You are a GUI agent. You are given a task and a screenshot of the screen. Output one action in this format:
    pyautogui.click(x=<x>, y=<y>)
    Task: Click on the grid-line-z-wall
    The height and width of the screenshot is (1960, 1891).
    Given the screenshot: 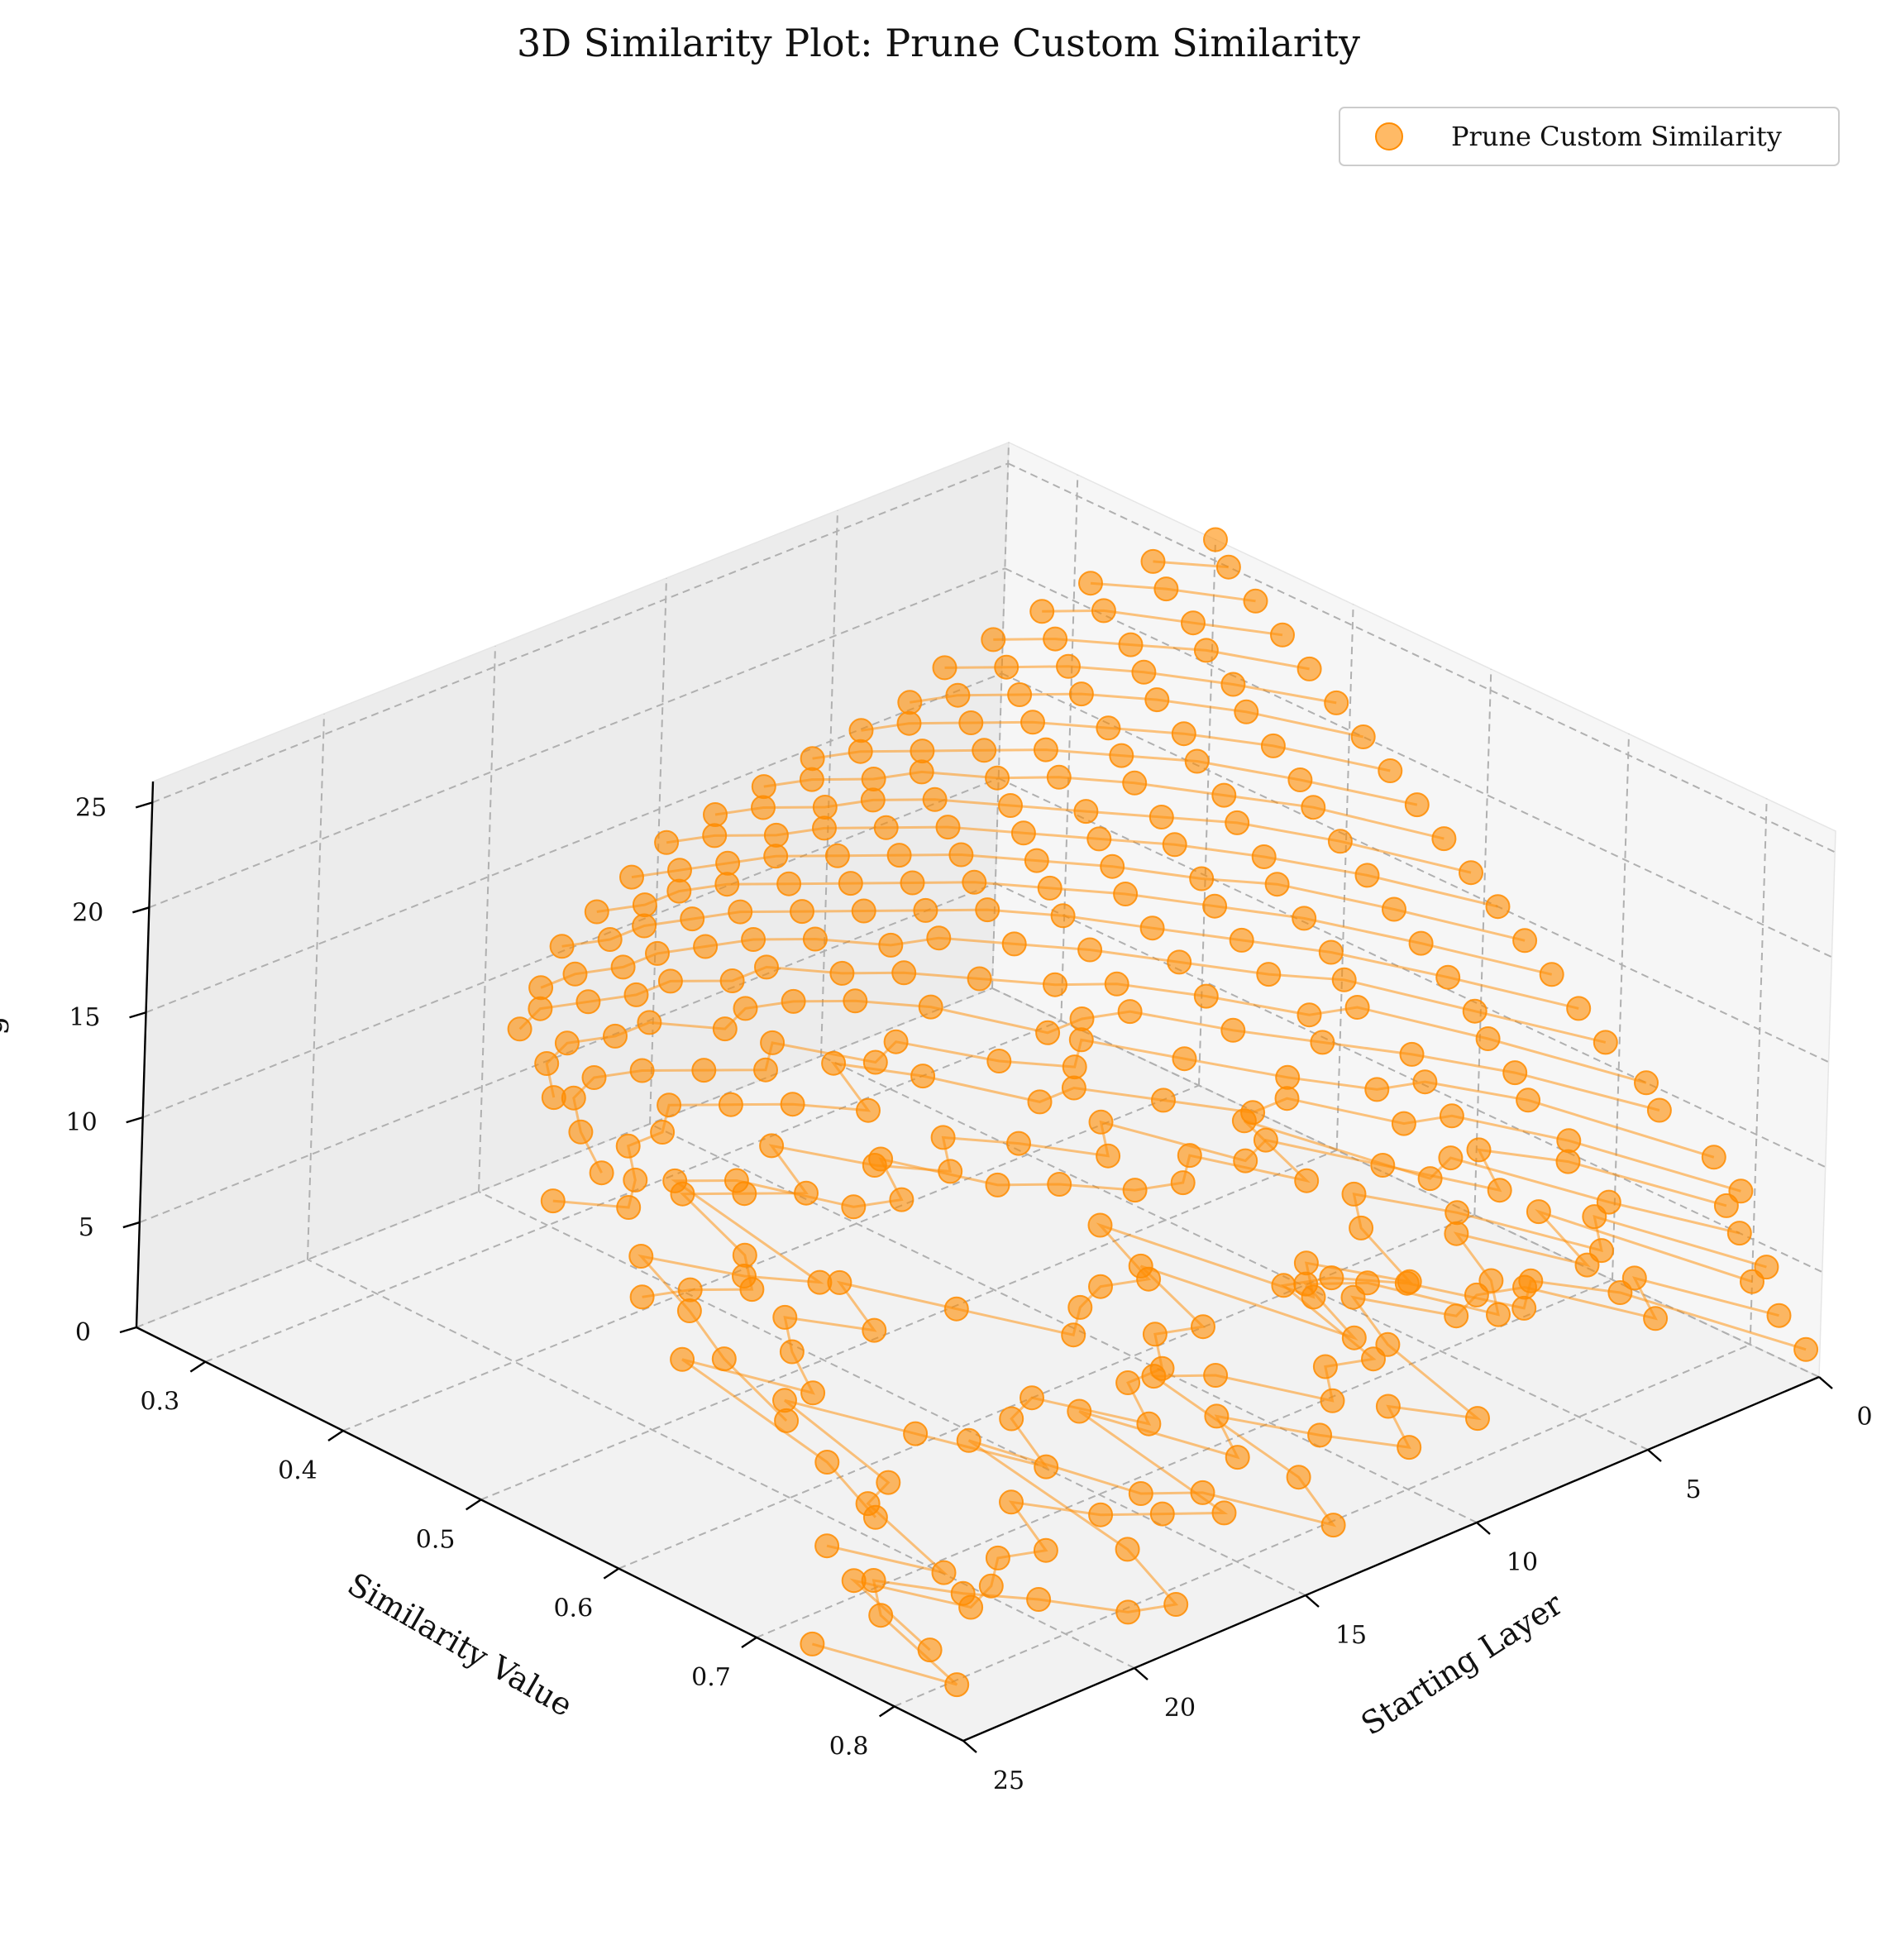 What is the action you would take?
    pyautogui.click(x=564, y=1157)
    